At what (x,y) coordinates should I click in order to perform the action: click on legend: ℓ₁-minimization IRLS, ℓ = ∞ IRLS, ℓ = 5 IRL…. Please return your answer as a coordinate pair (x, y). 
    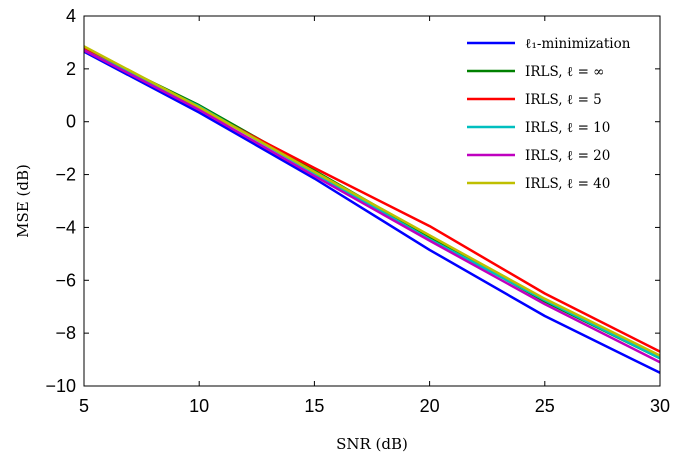
    Looking at the image, I should click on (549, 114).